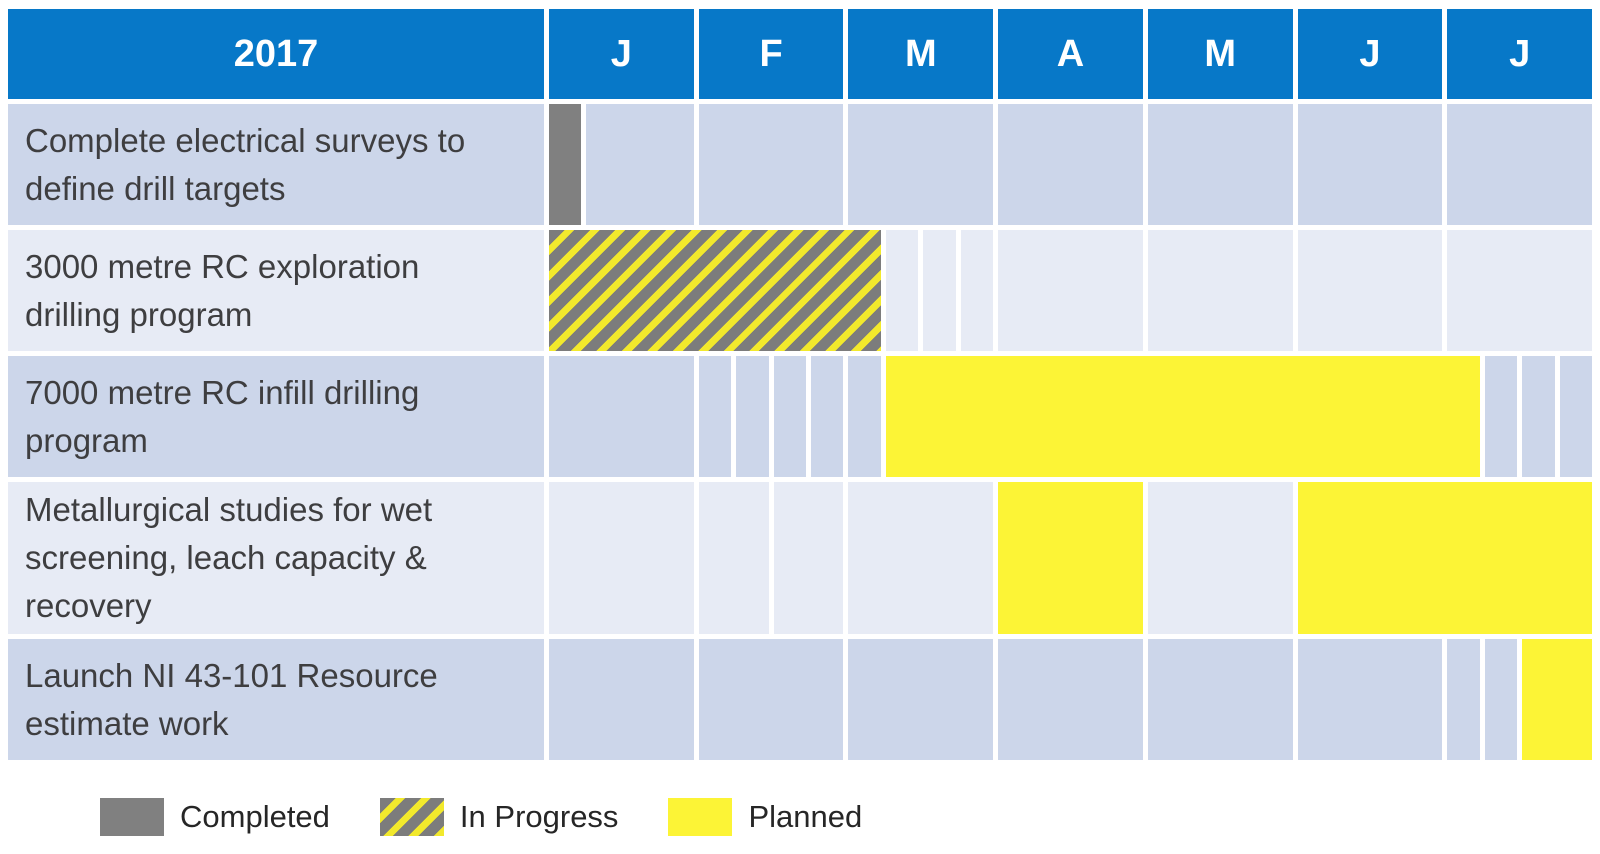 The height and width of the screenshot is (854, 1600). What do you see at coordinates (1070, 558) in the screenshot?
I see `bar-planned-met-studies-april` at bounding box center [1070, 558].